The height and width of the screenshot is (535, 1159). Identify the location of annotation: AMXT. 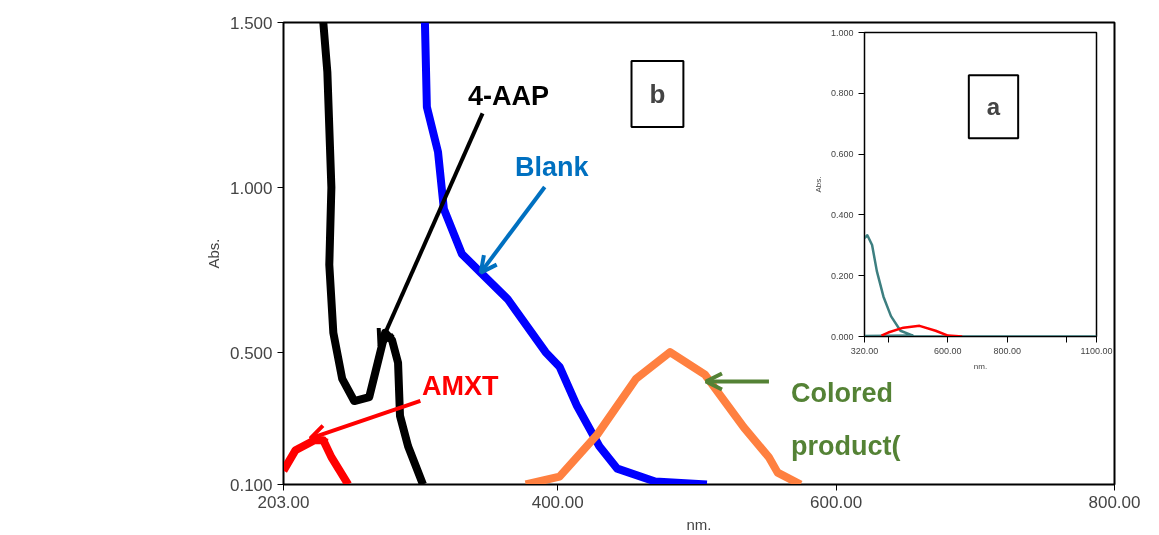
(461, 386).